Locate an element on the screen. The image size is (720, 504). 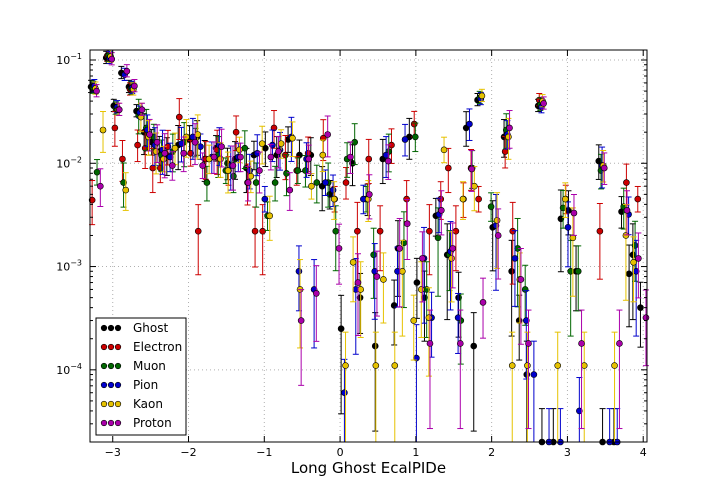
legend-label: Ghost is located at coordinates (150, 328).